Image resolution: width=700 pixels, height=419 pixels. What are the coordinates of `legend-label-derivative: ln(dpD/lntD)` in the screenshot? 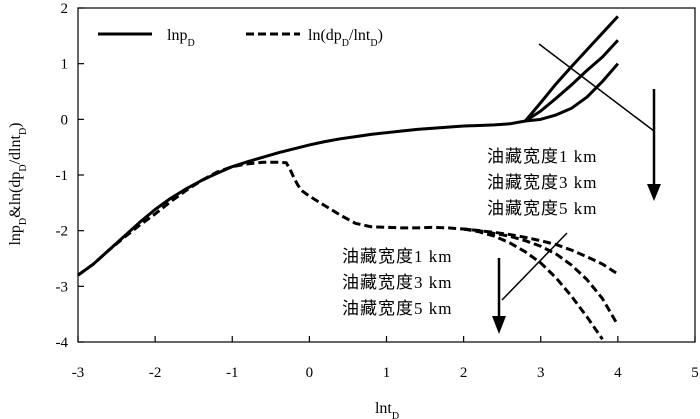 It's located at (345, 38).